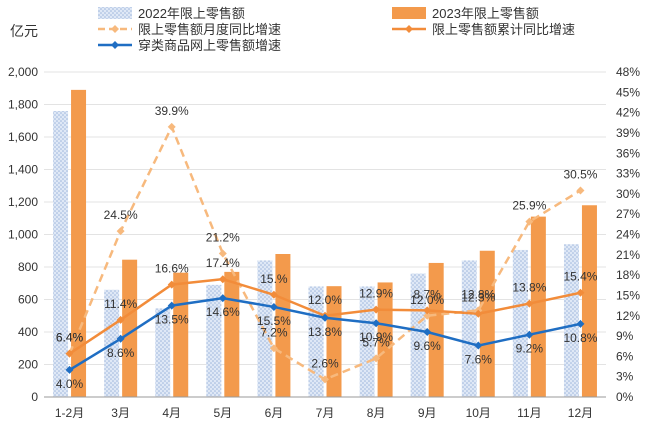  What do you see at coordinates (120, 413) in the screenshot?
I see `x-tick-label: 3月` at bounding box center [120, 413].